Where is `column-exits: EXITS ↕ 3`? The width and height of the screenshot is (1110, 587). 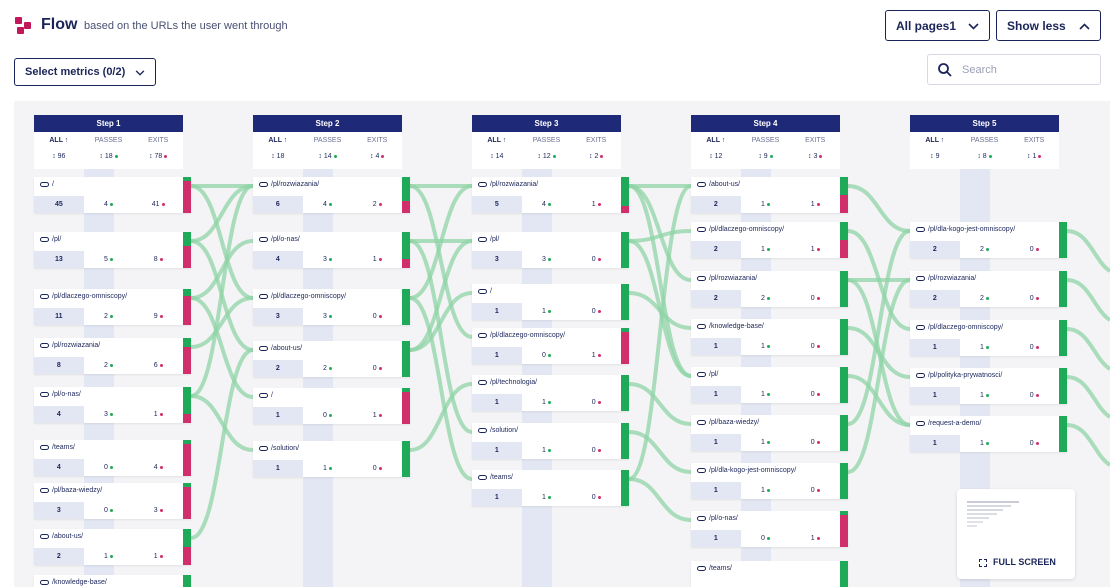
column-exits: EXITS ↕ 3 is located at coordinates (815, 150).